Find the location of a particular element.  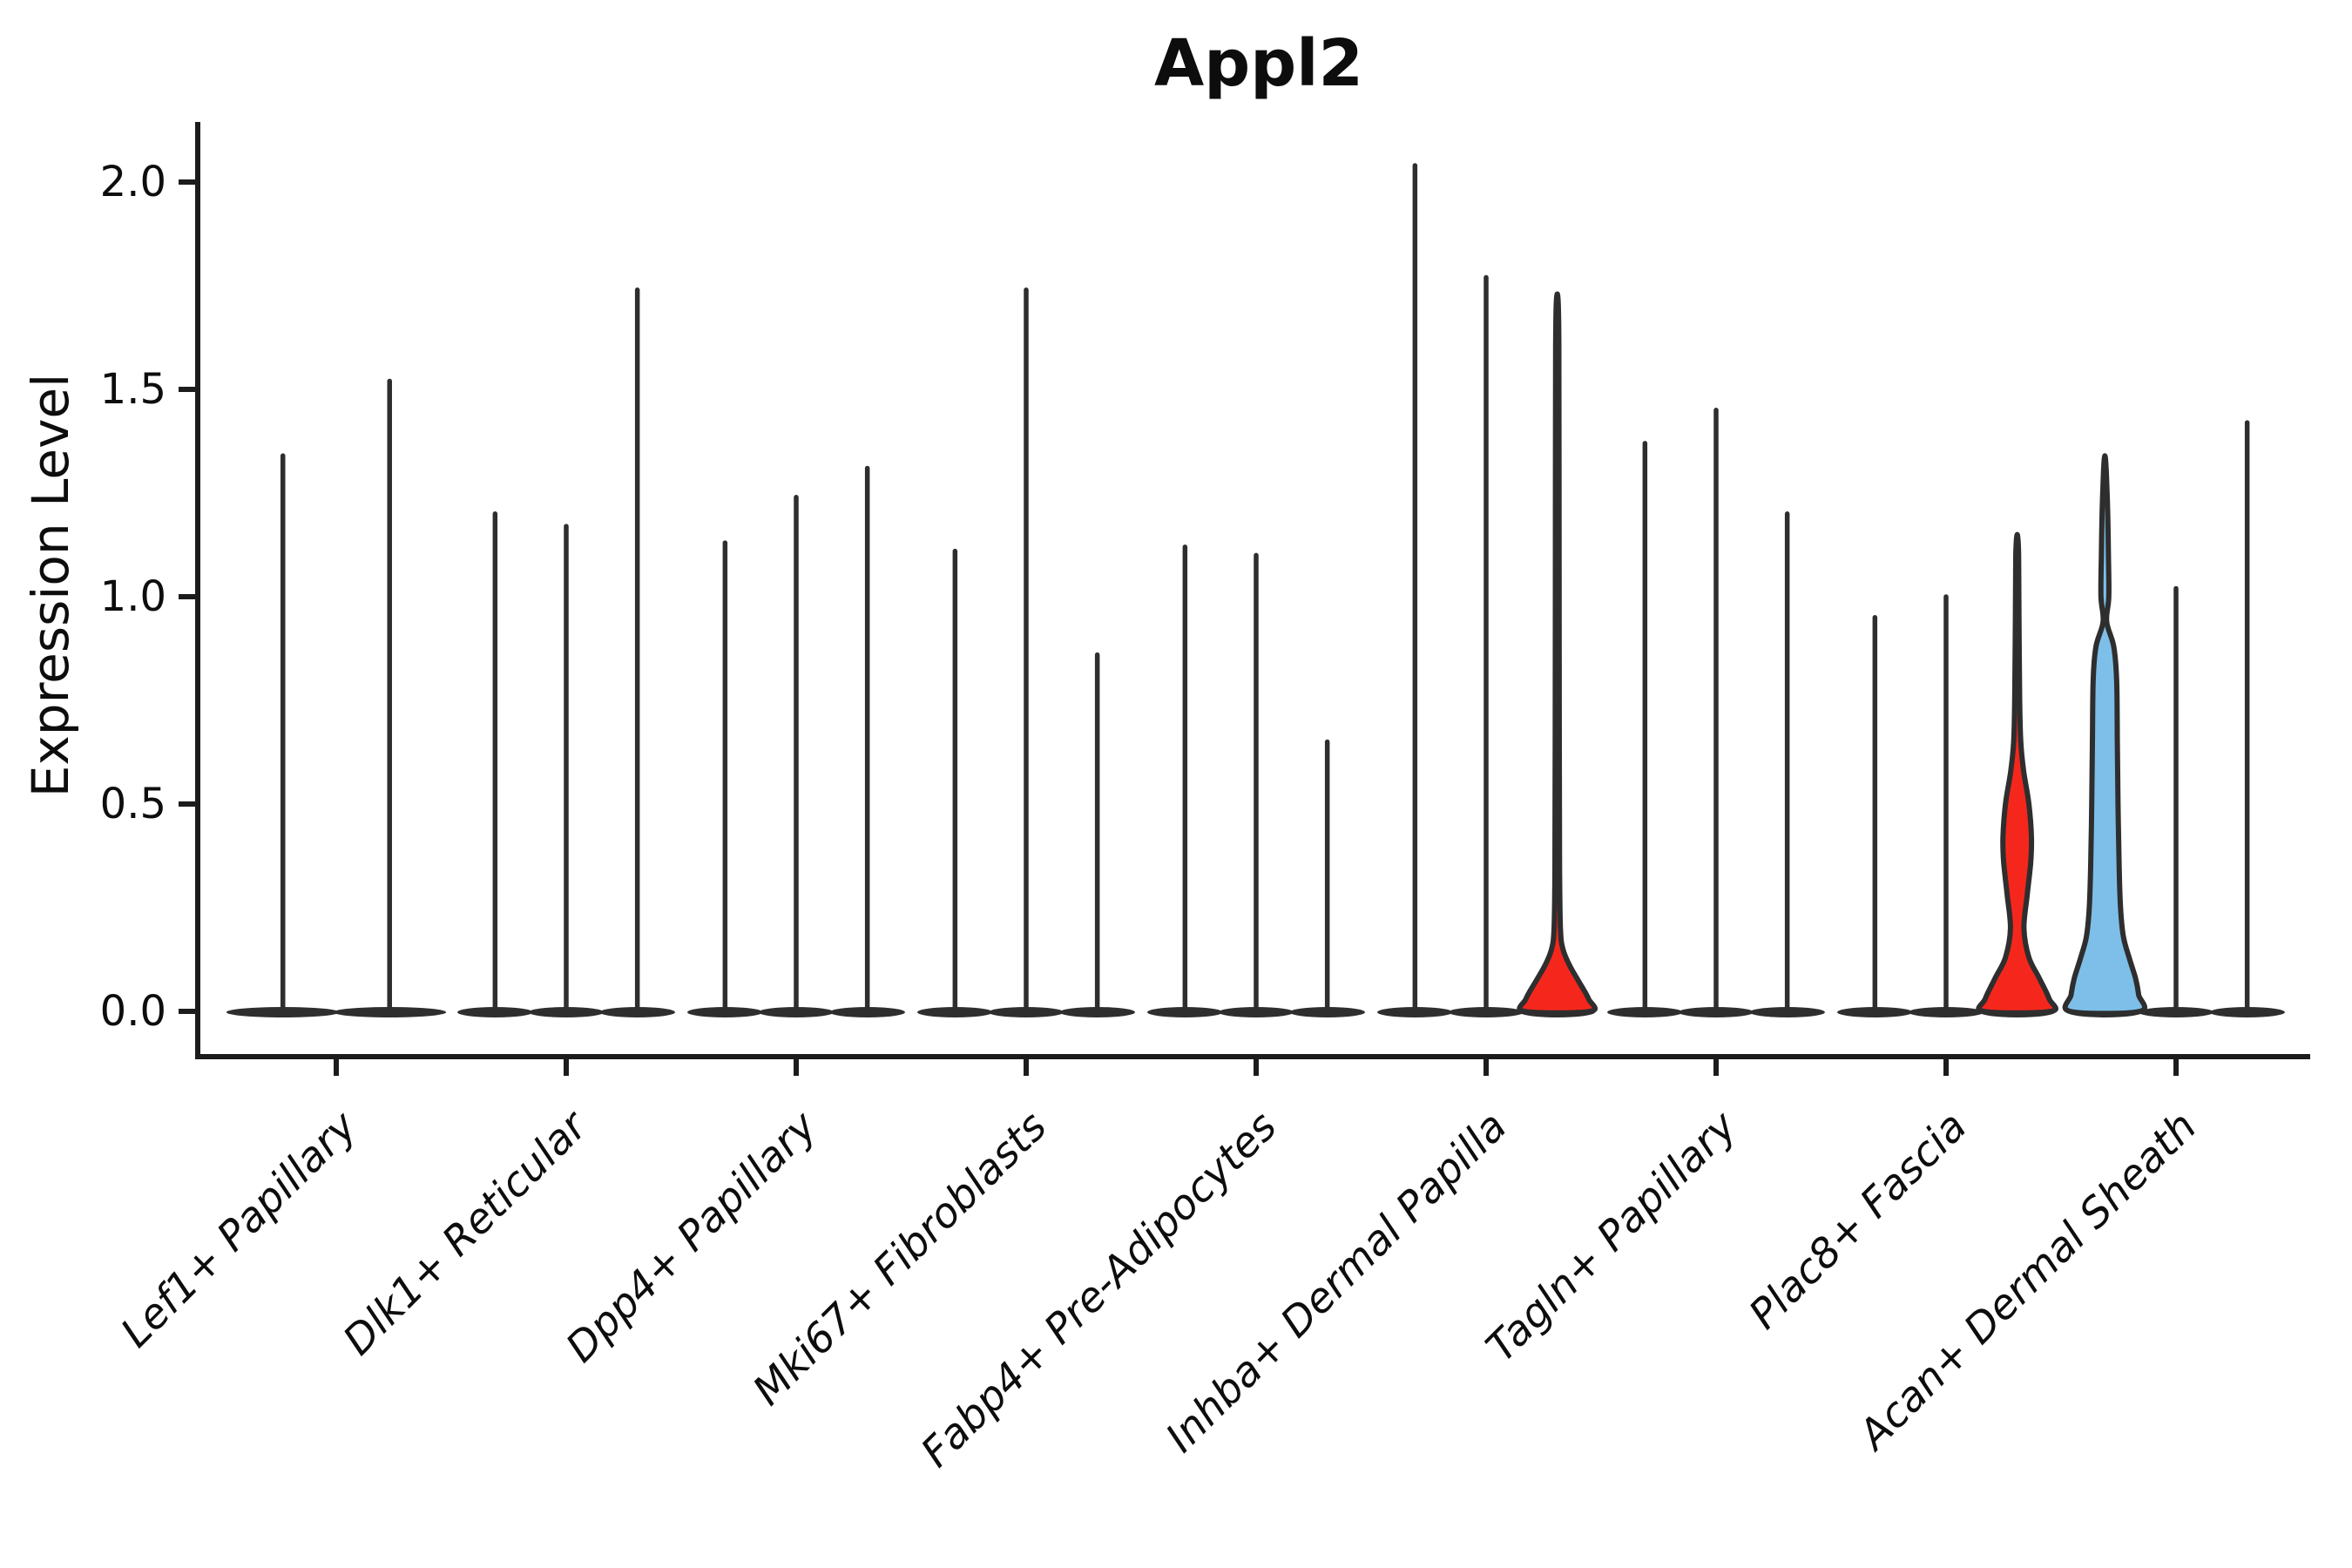

y-tick-label: 1.0 is located at coordinates (133, 596).